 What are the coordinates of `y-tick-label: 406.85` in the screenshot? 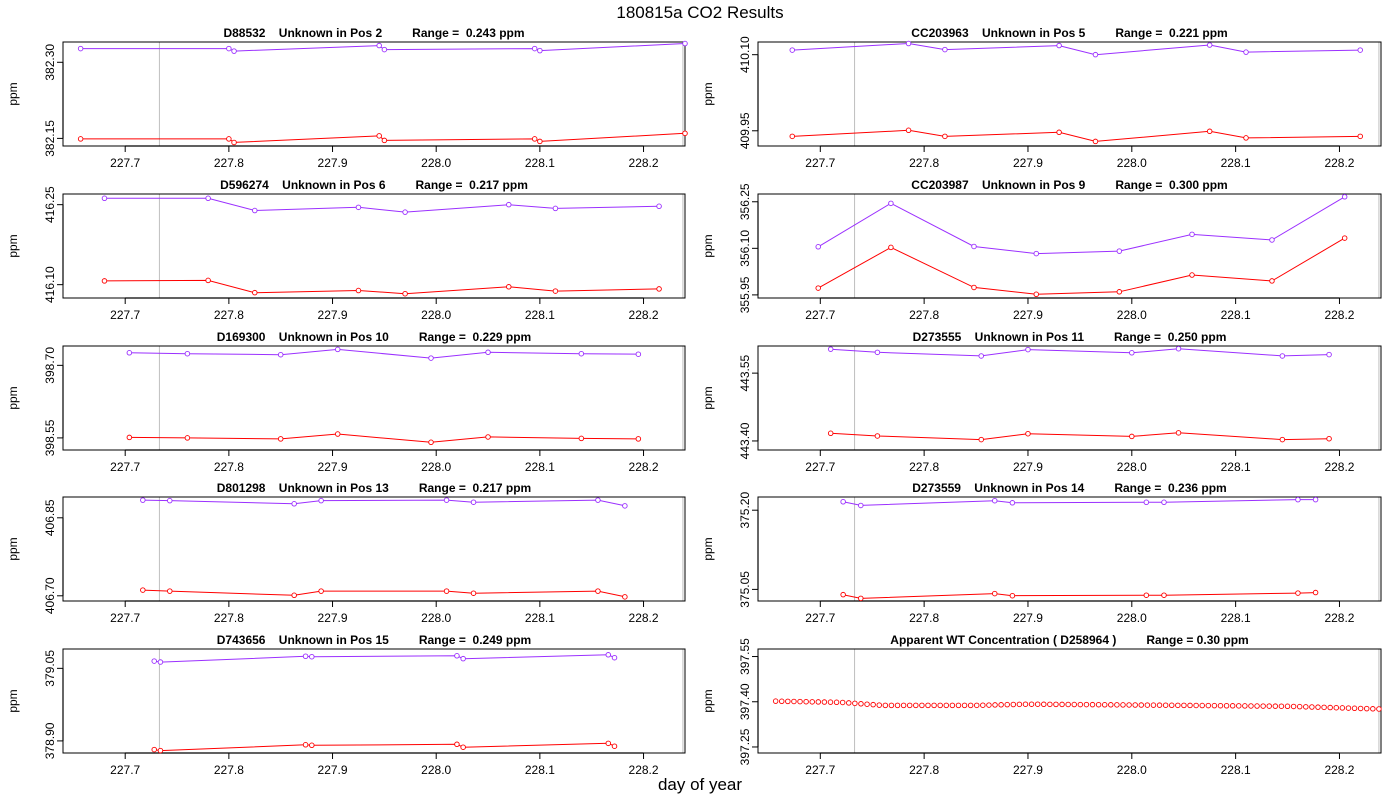 It's located at (50, 517).